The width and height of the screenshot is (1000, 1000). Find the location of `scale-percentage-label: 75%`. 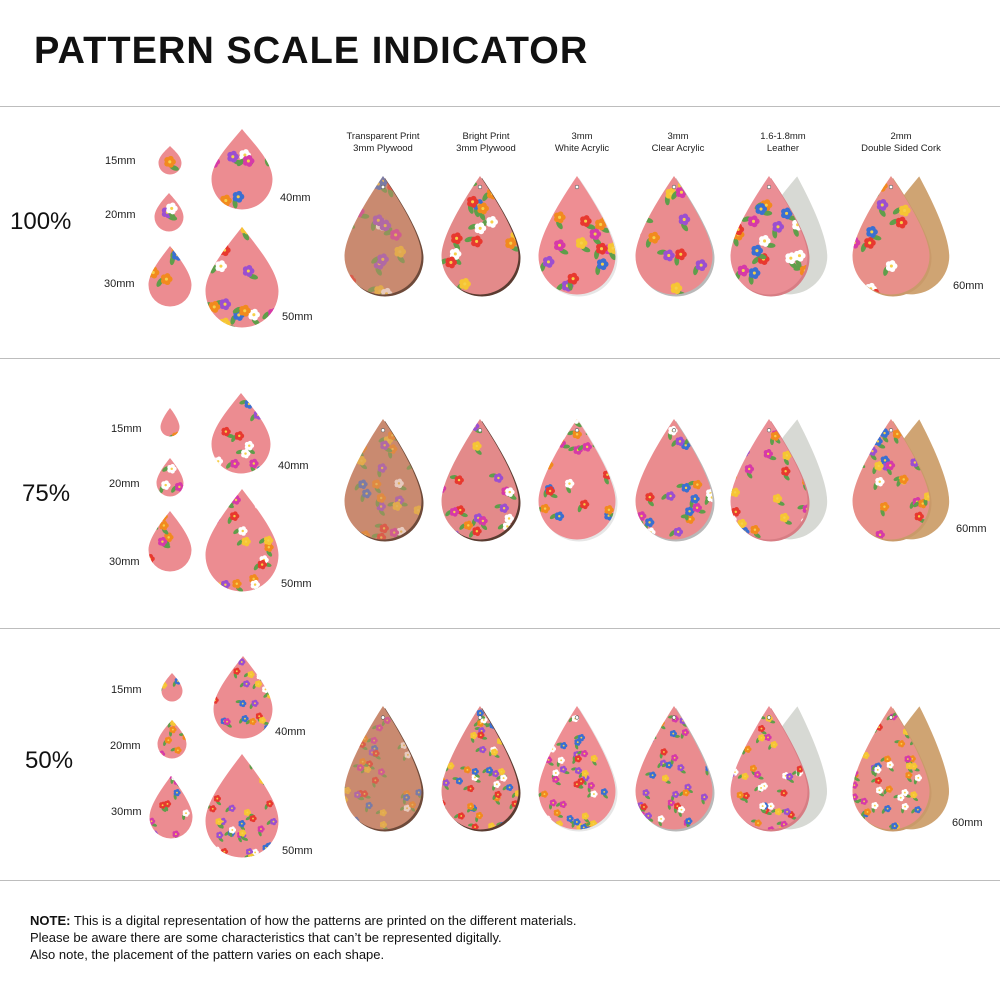

scale-percentage-label: 75% is located at coordinates (46, 493).